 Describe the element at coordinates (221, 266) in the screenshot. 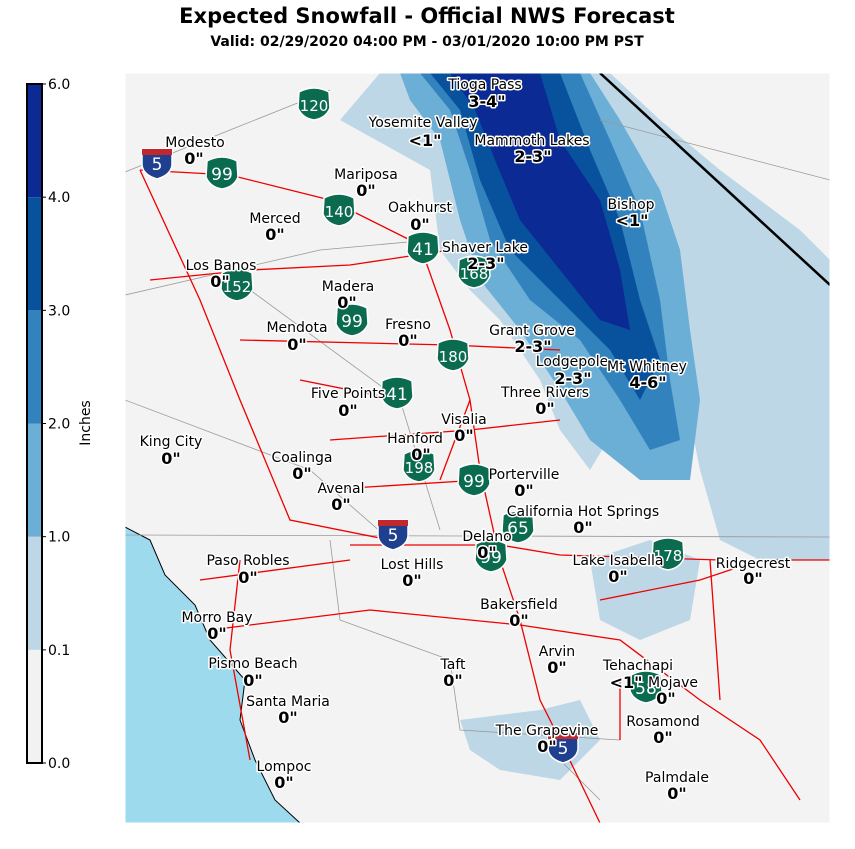

I see `place-name: Los Banos` at that location.